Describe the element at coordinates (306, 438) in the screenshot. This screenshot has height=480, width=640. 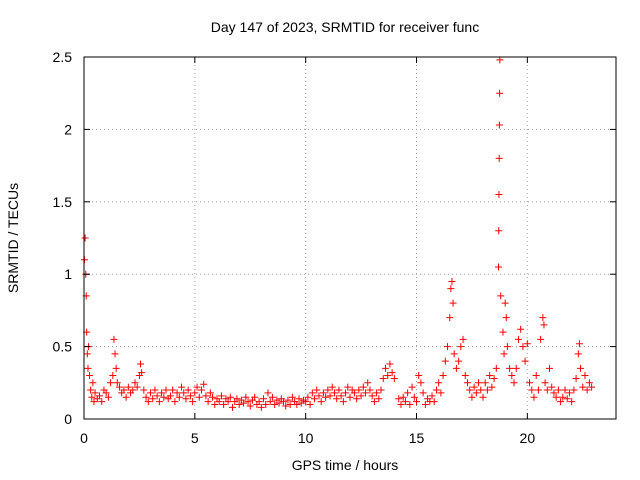
I see `x-tick-label: 10` at that location.